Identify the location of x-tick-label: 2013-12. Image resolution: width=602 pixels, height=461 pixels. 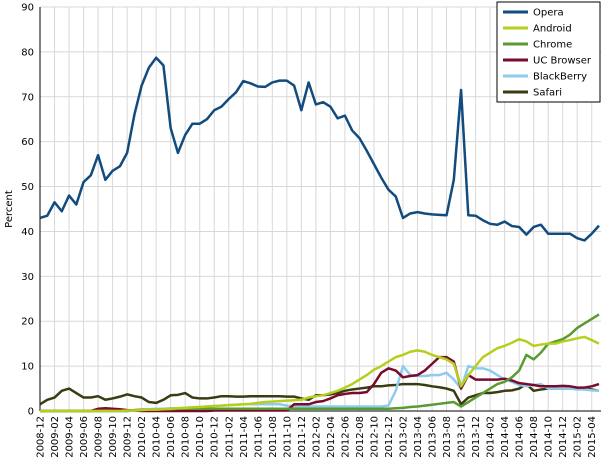
(476, 437).